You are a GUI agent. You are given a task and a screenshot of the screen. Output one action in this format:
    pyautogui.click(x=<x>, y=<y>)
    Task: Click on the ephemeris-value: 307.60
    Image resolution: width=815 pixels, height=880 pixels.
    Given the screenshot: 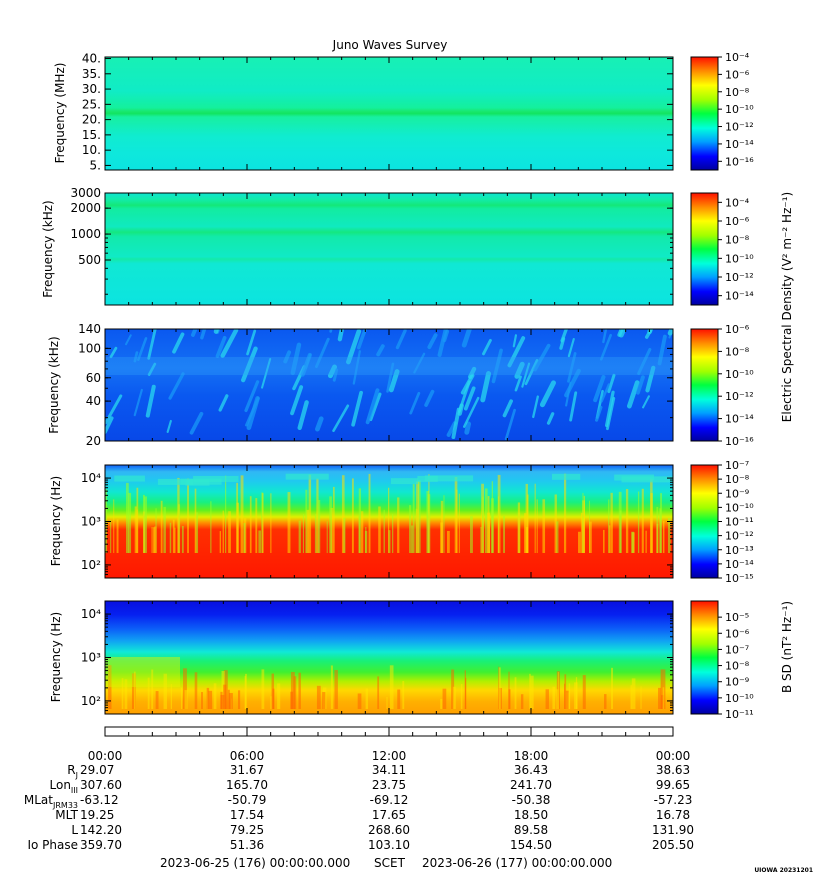 What is the action you would take?
    pyautogui.click(x=101, y=785)
    